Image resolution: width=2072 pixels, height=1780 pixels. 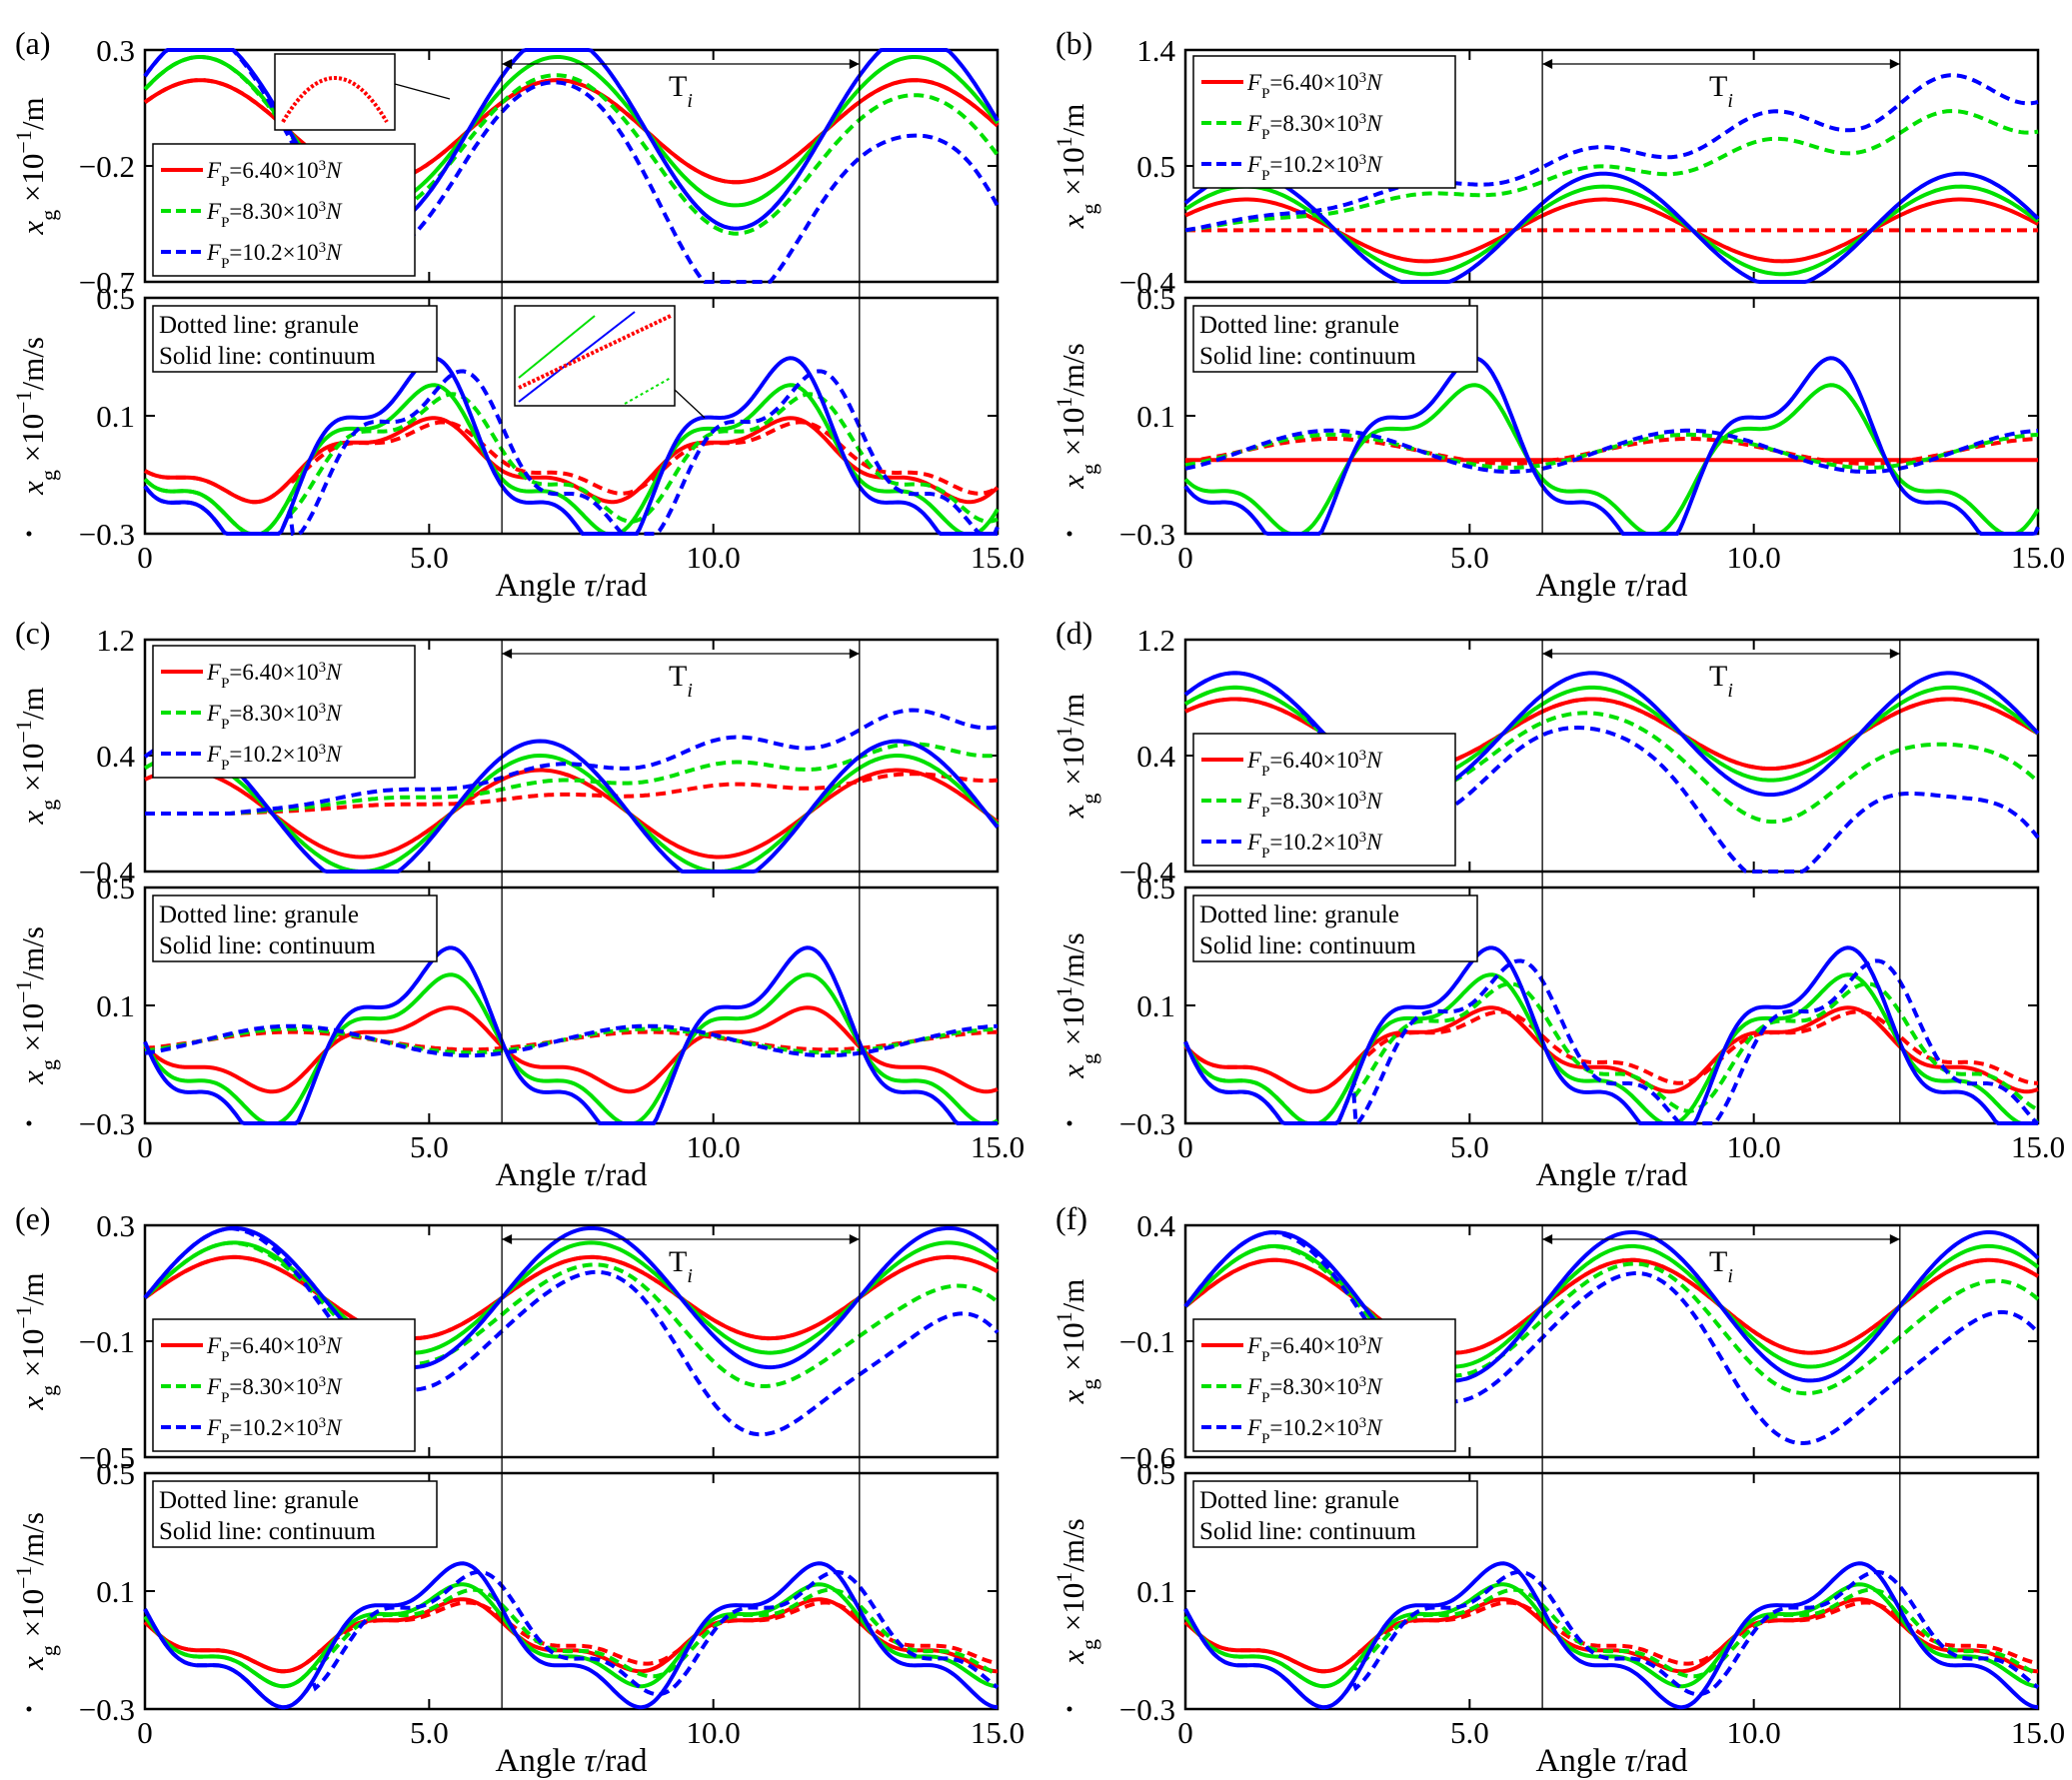 I want to click on y-tick-label: −0.1, so click(x=107, y=1341).